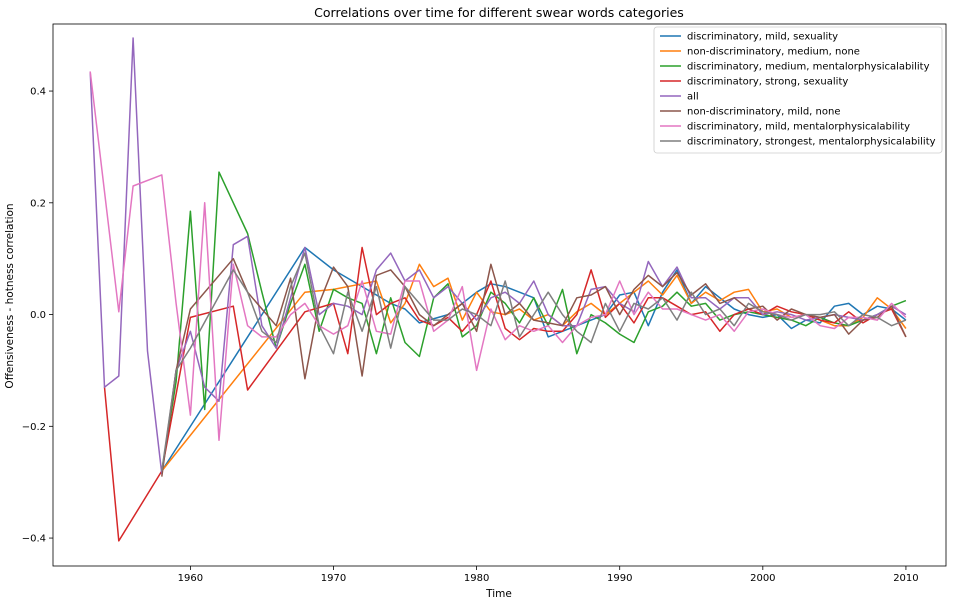  Describe the element at coordinates (38, 203) in the screenshot. I see `y-tick-label: 0.2` at that location.